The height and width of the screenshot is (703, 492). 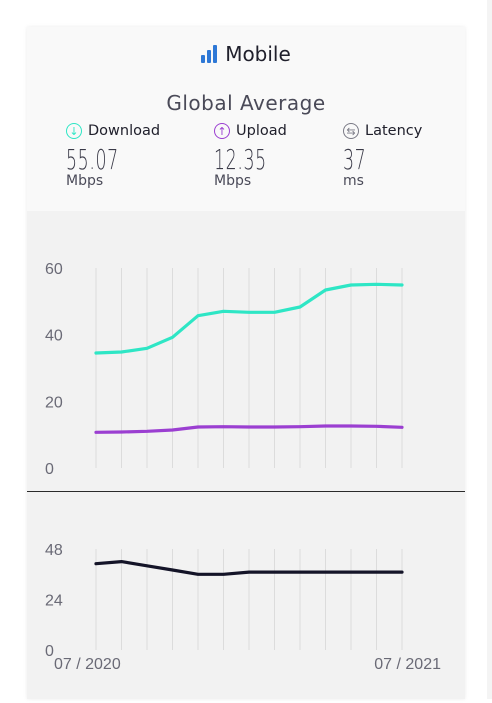 I want to click on y-tick-label-1-2: 48, so click(x=54, y=550).